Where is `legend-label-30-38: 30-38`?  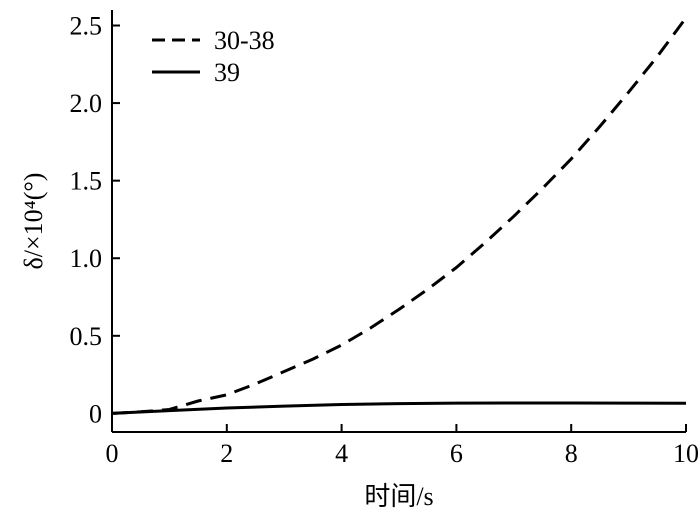 legend-label-30-38: 30-38 is located at coordinates (244, 40).